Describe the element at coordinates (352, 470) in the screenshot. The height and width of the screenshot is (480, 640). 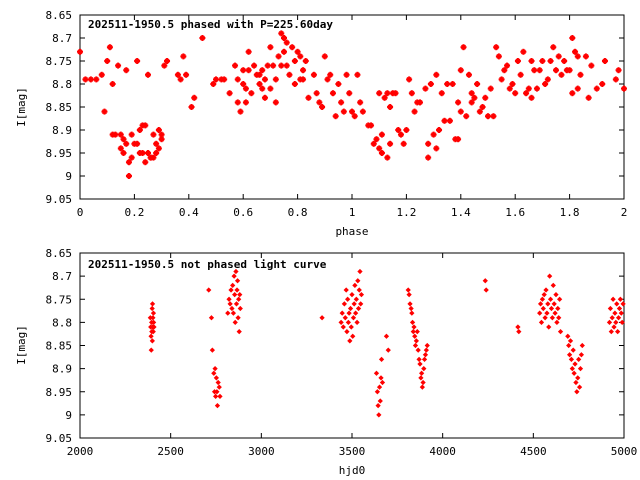
I see `x-axis-label: hjd0` at that location.